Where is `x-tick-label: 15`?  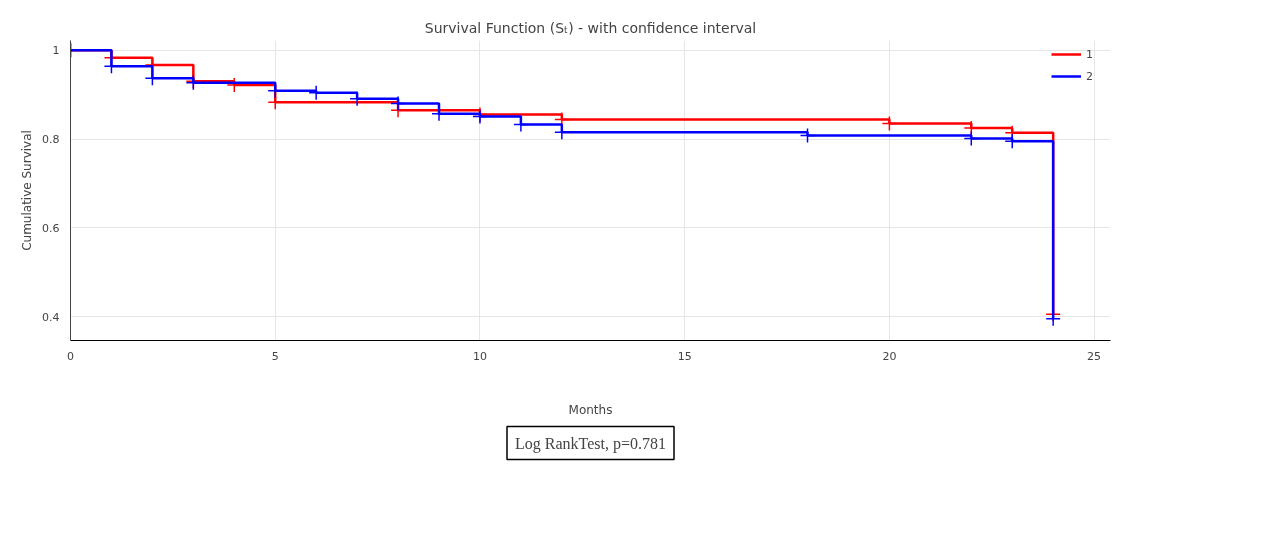
x-tick-label: 15 is located at coordinates (684, 356).